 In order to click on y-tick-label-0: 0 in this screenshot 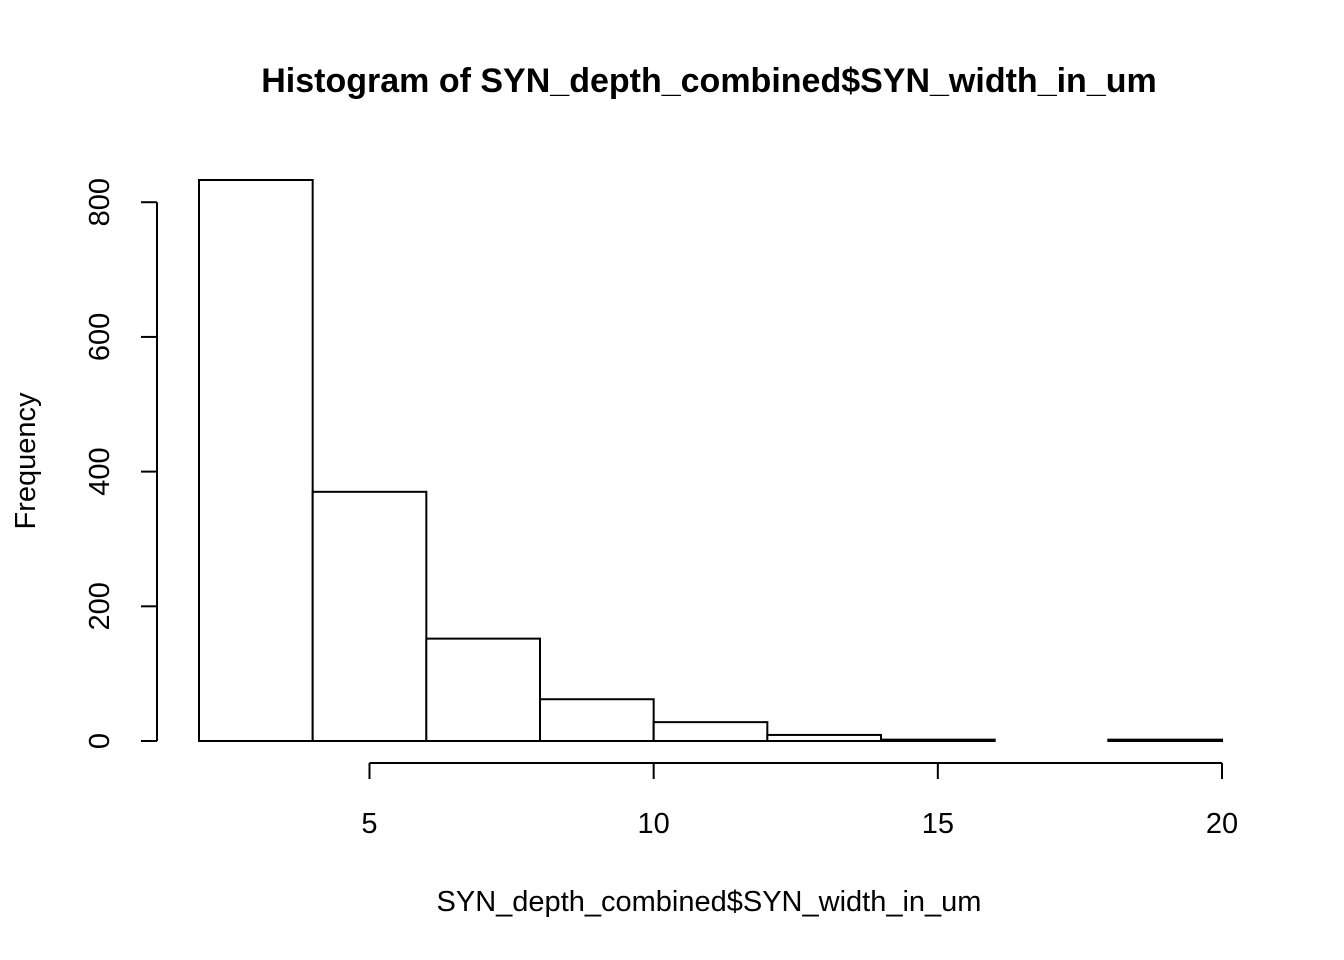, I will do `click(100, 741)`.